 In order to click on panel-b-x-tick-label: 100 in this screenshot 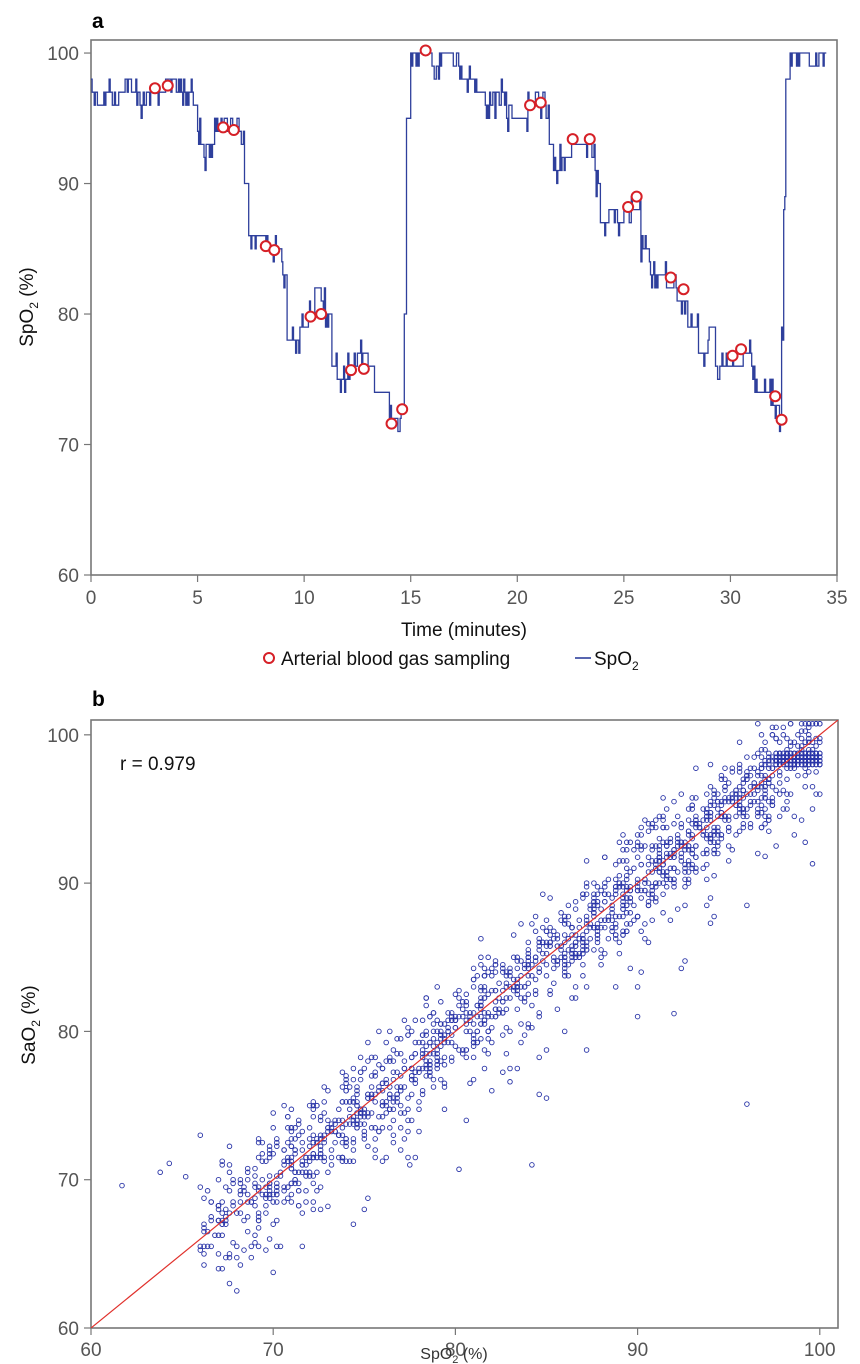, I will do `click(820, 1350)`.